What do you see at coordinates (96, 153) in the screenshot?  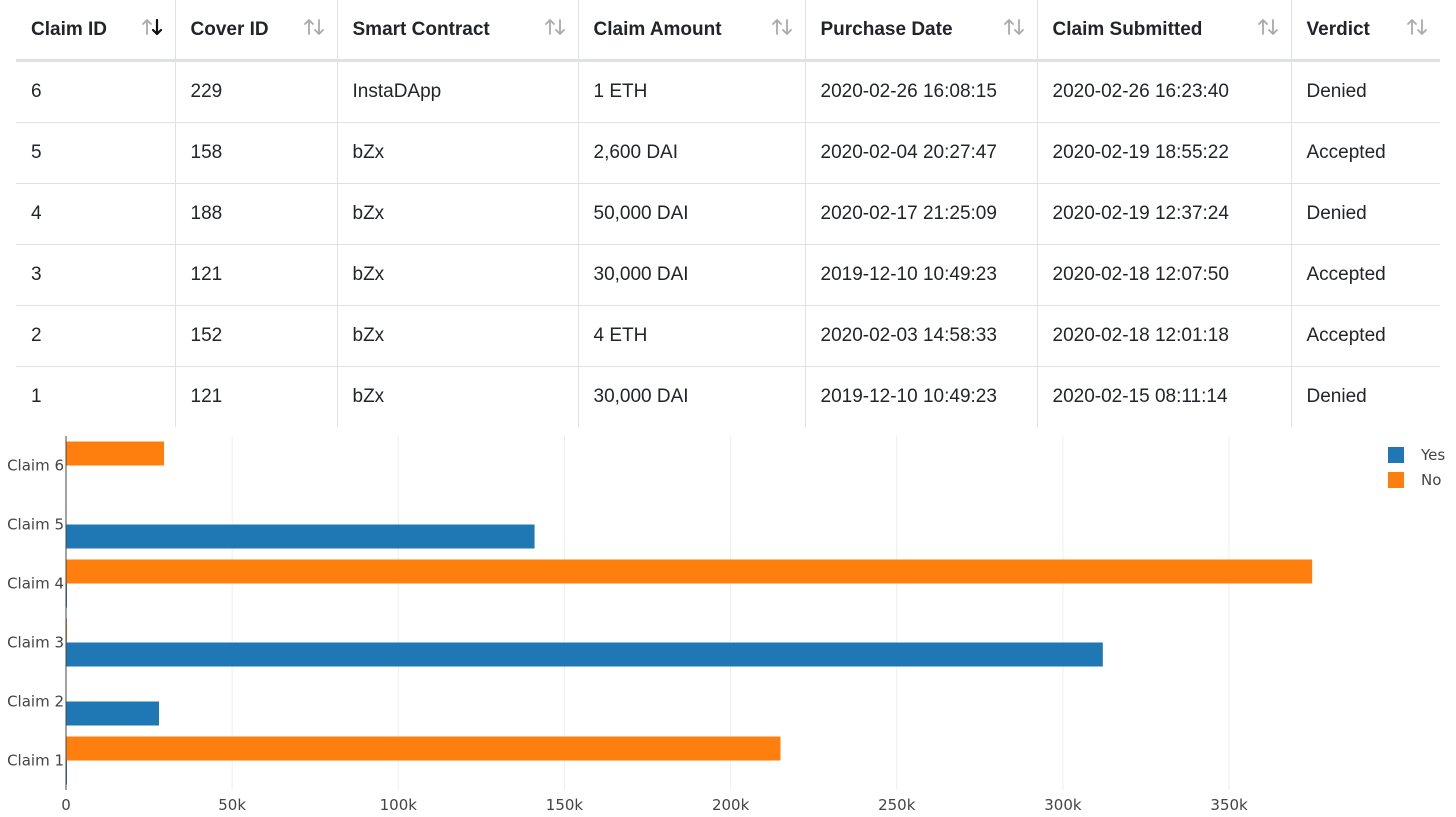 I see `table-cell-claim-id: 5` at bounding box center [96, 153].